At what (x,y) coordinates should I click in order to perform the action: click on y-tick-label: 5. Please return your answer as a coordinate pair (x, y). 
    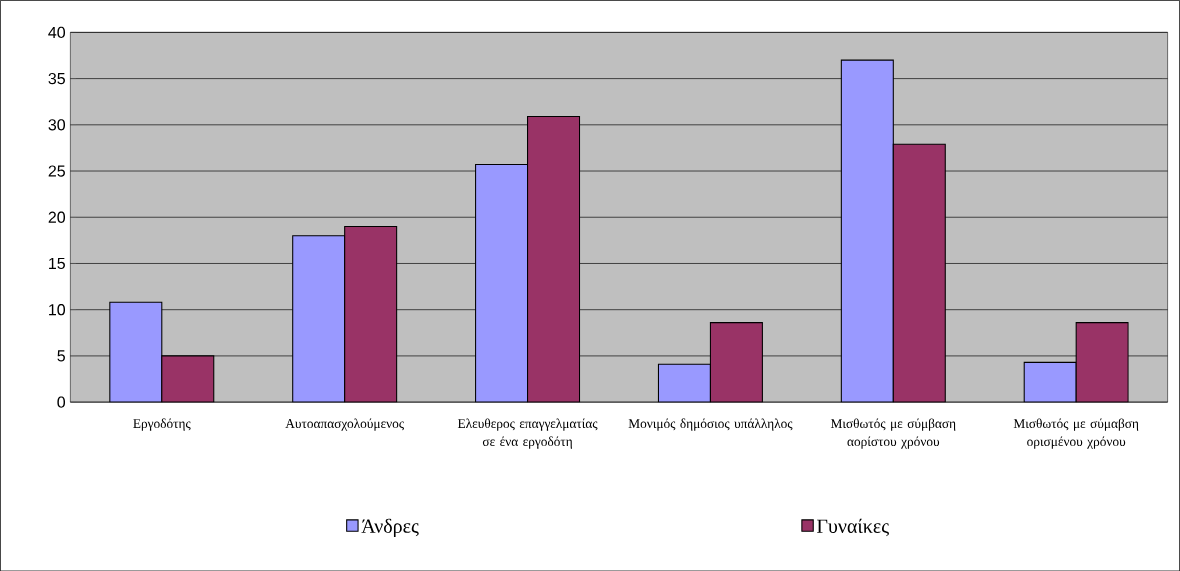
    Looking at the image, I should click on (61, 356).